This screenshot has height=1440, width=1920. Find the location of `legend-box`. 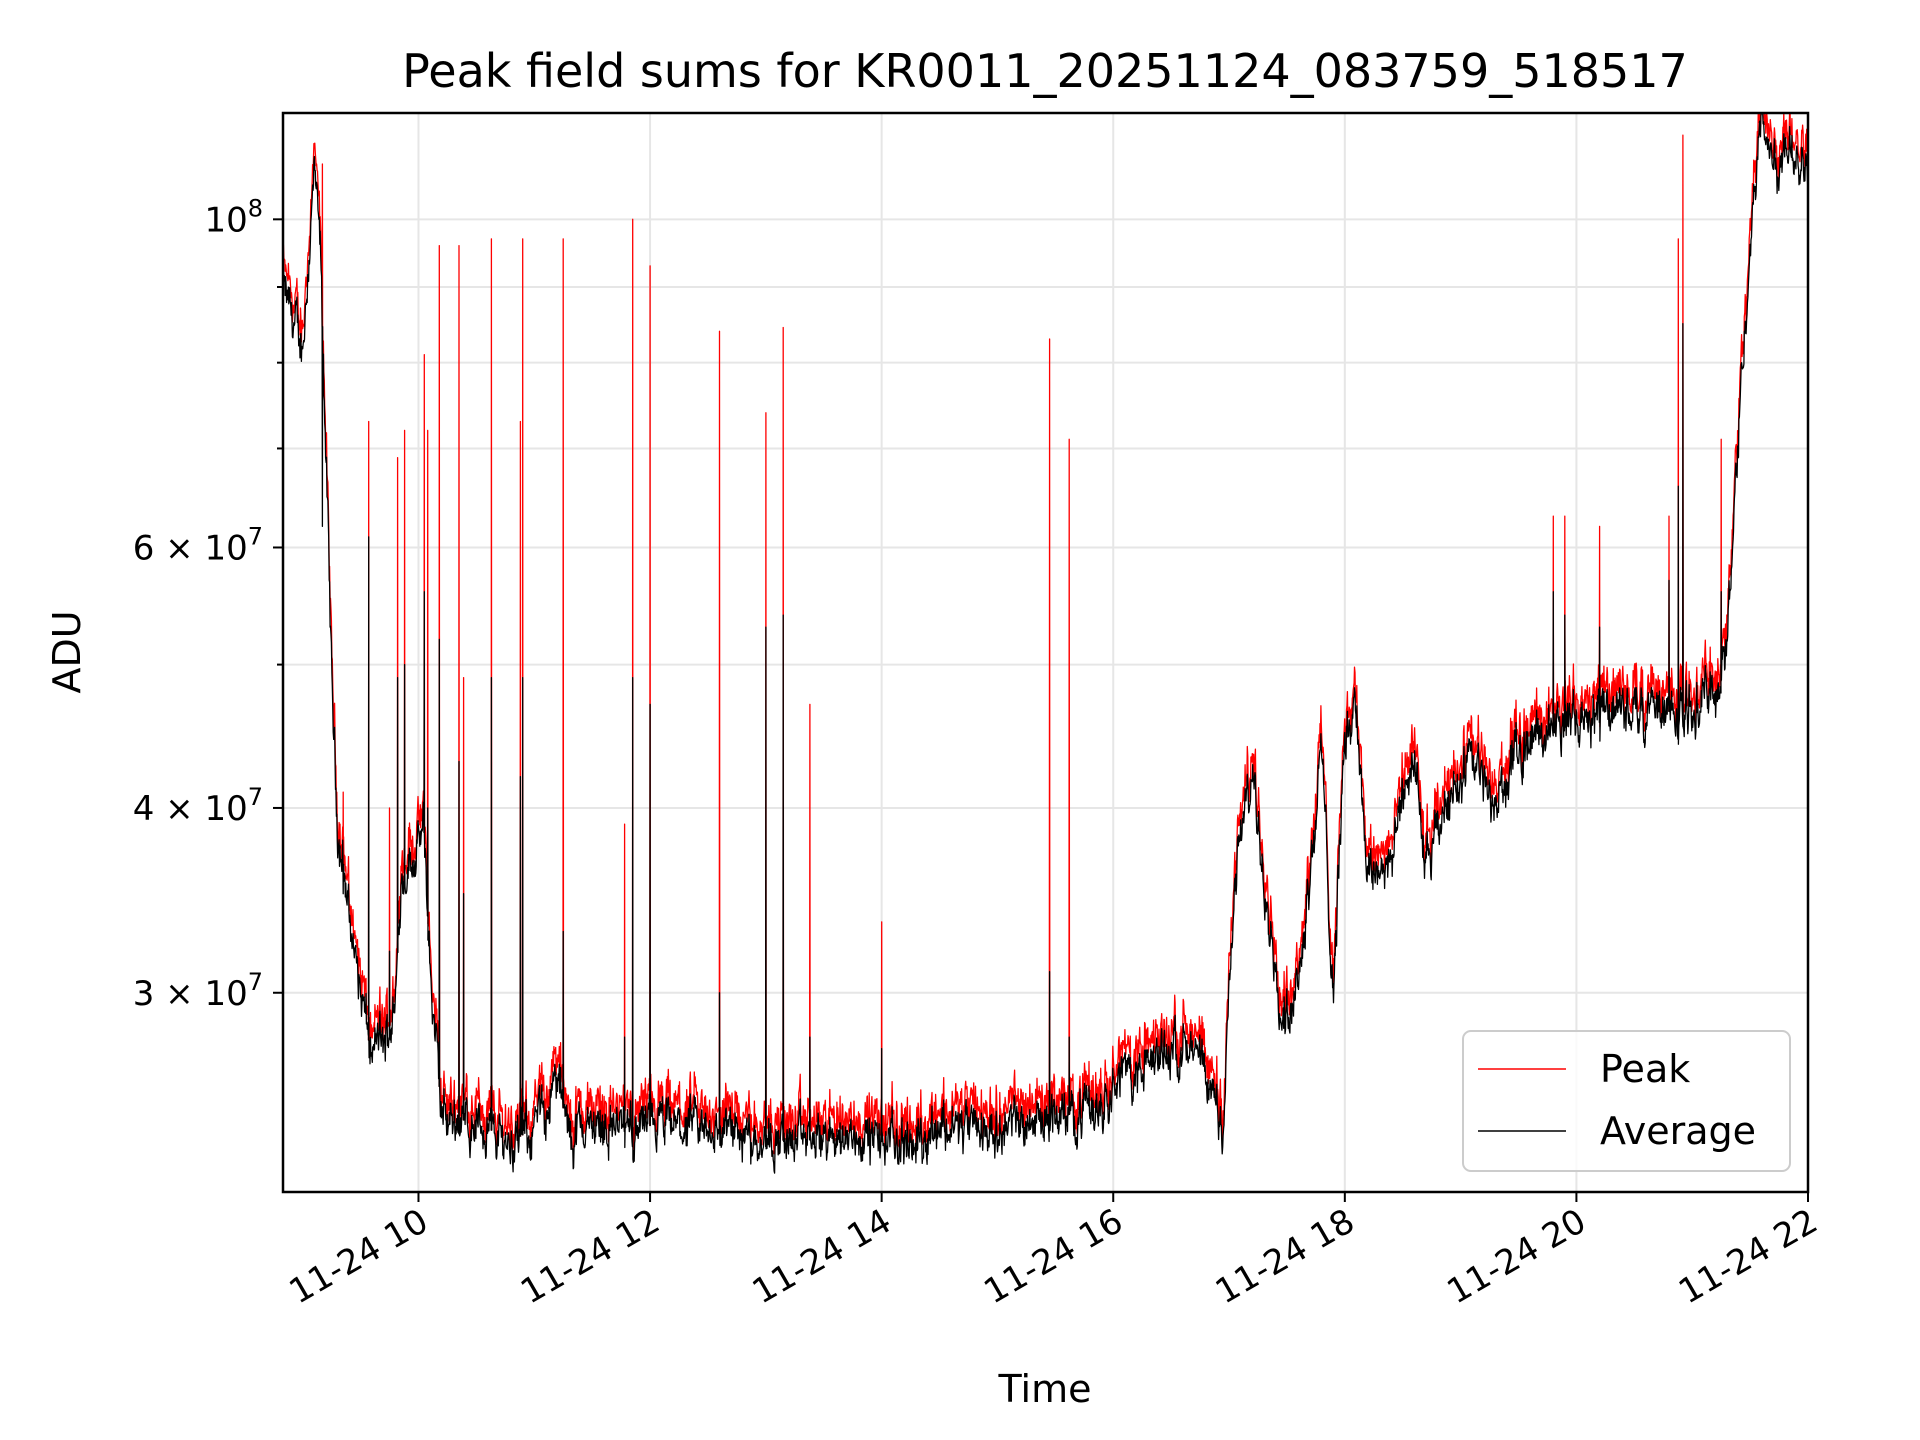

legend-box is located at coordinates (1626, 1101).